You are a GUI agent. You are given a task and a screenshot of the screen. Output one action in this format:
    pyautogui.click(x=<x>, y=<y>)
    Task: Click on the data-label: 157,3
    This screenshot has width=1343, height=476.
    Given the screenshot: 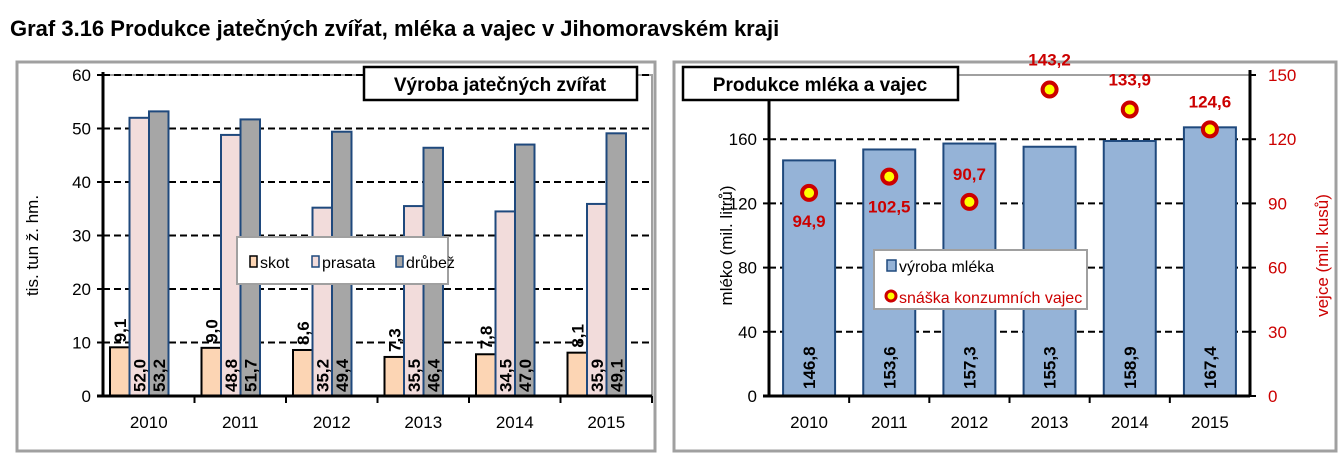 What is the action you would take?
    pyautogui.click(x=969, y=367)
    